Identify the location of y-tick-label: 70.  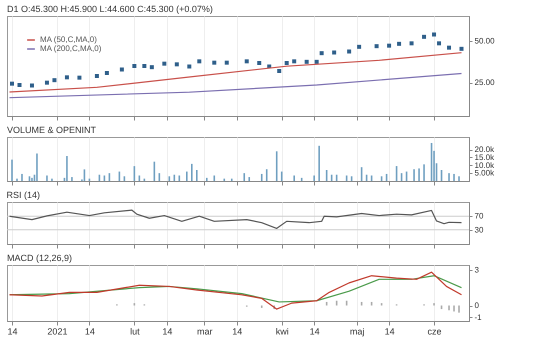
(479, 216).